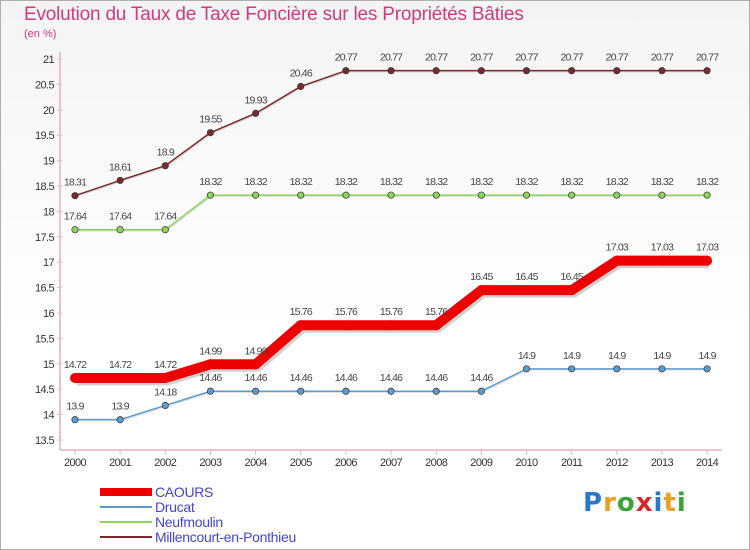 This screenshot has width=750, height=550. I want to click on x-tick-label: 2009, so click(481, 463).